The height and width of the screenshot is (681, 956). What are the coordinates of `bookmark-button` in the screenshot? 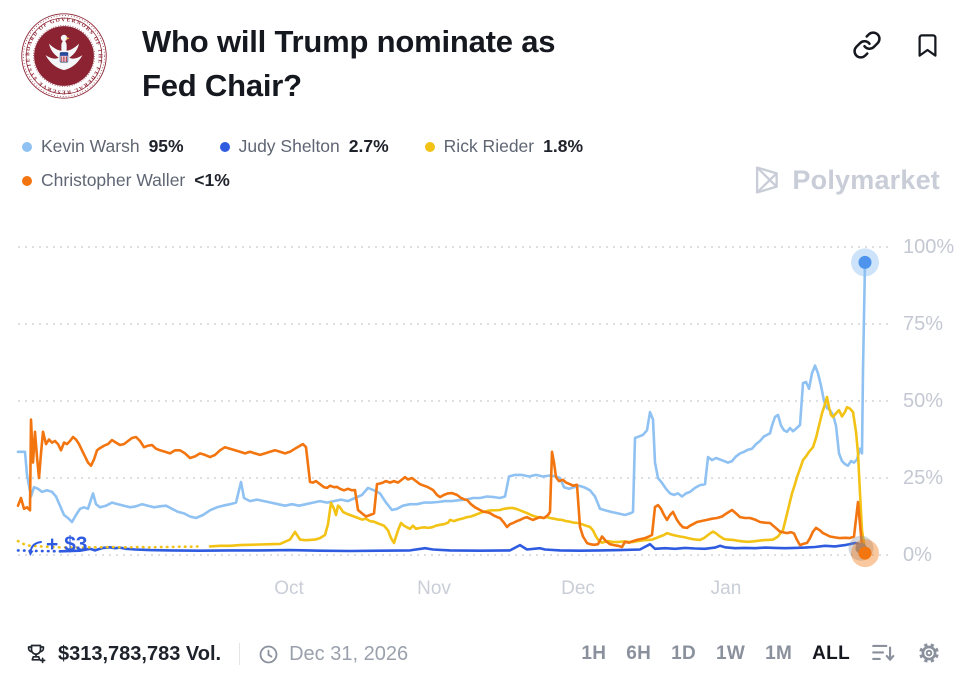 It's located at (927, 46).